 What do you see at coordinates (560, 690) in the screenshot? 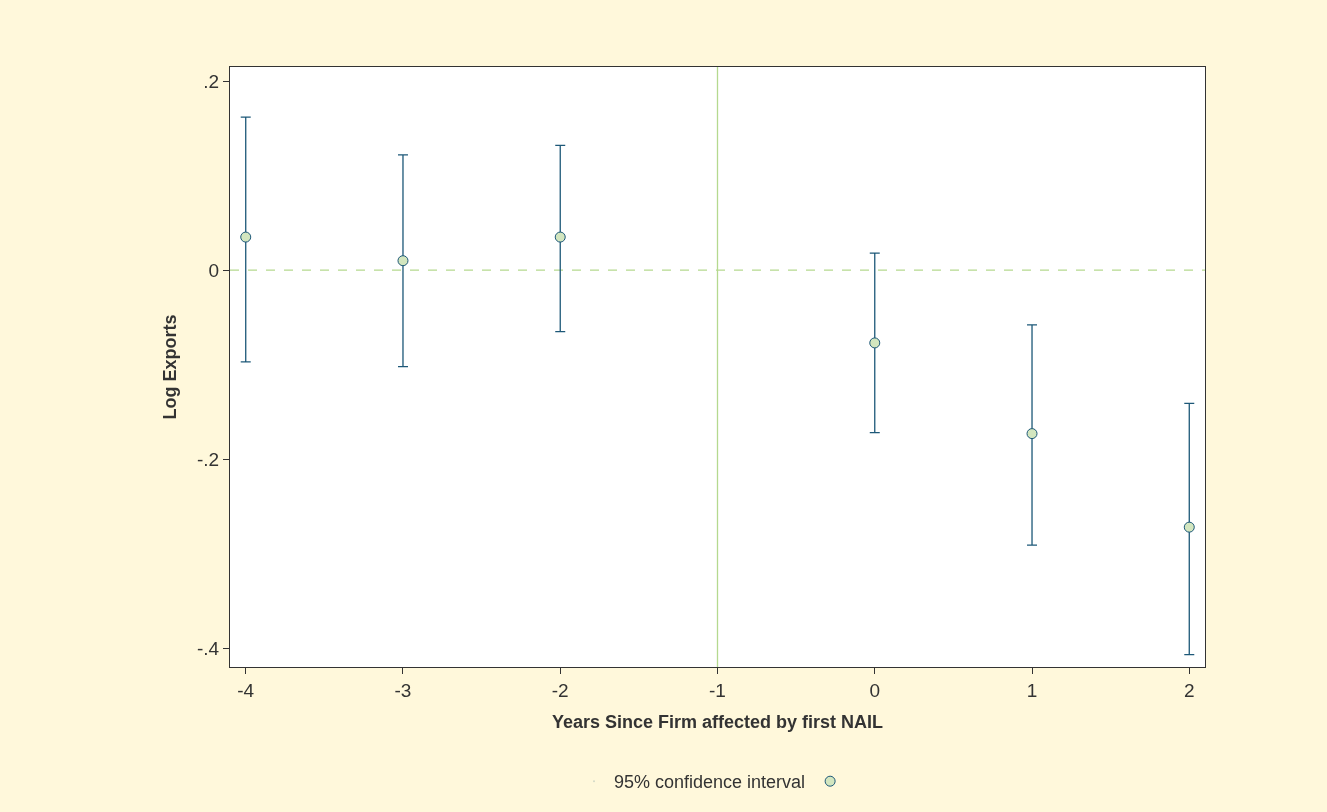
I see `x-tick-label: -2` at bounding box center [560, 690].